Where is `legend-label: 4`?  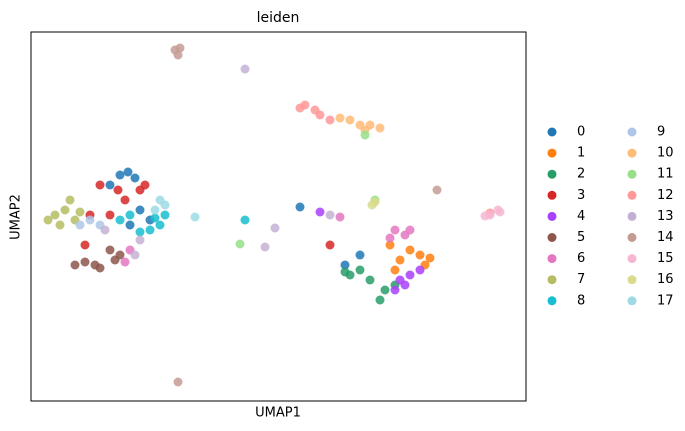 legend-label: 4 is located at coordinates (581, 216).